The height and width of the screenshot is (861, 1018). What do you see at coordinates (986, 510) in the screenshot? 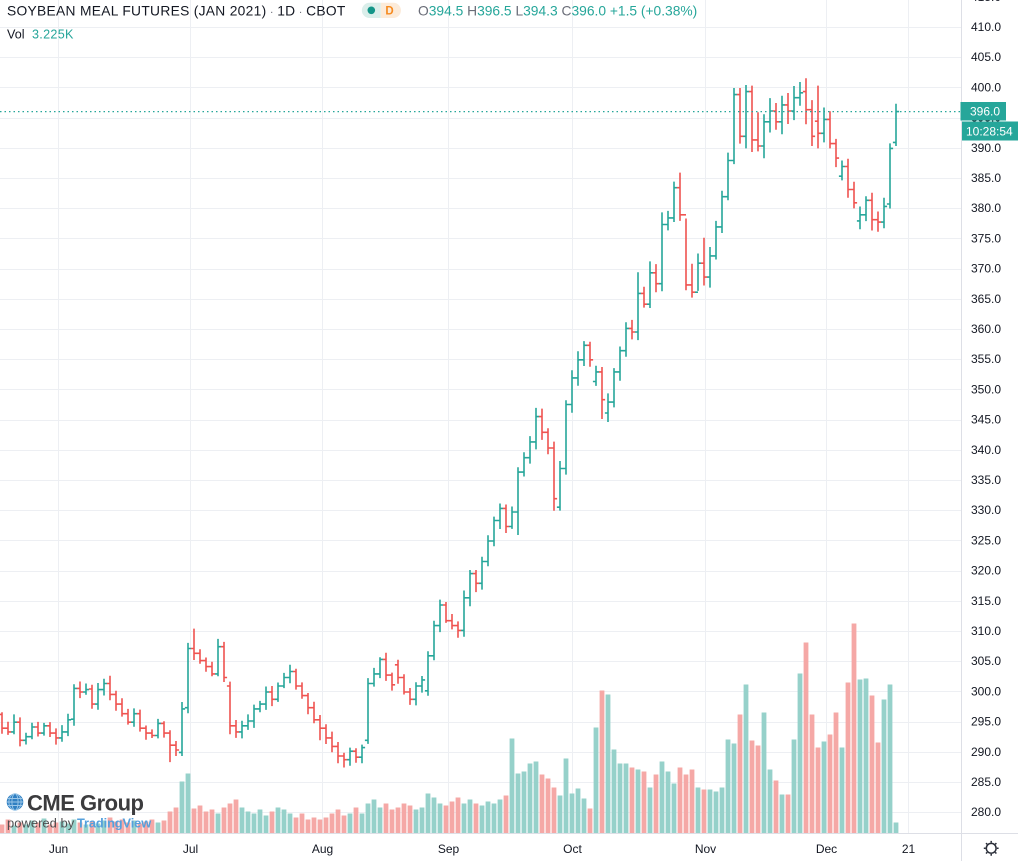
I see `svg-text: 330.0` at bounding box center [986, 510].